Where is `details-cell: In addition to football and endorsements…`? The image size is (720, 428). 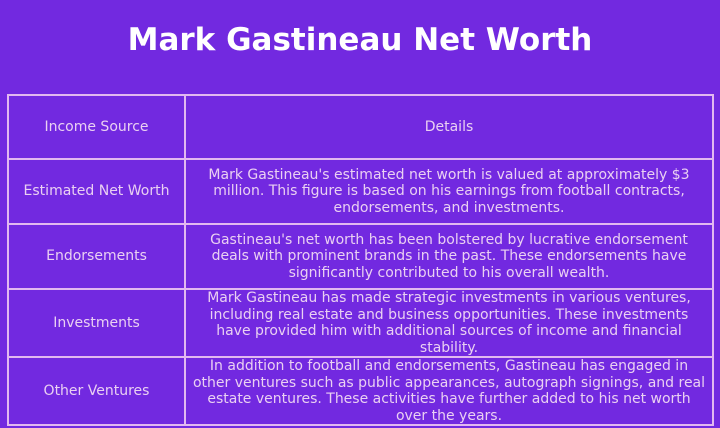 details-cell: In addition to football and endorsements… is located at coordinates (449, 391).